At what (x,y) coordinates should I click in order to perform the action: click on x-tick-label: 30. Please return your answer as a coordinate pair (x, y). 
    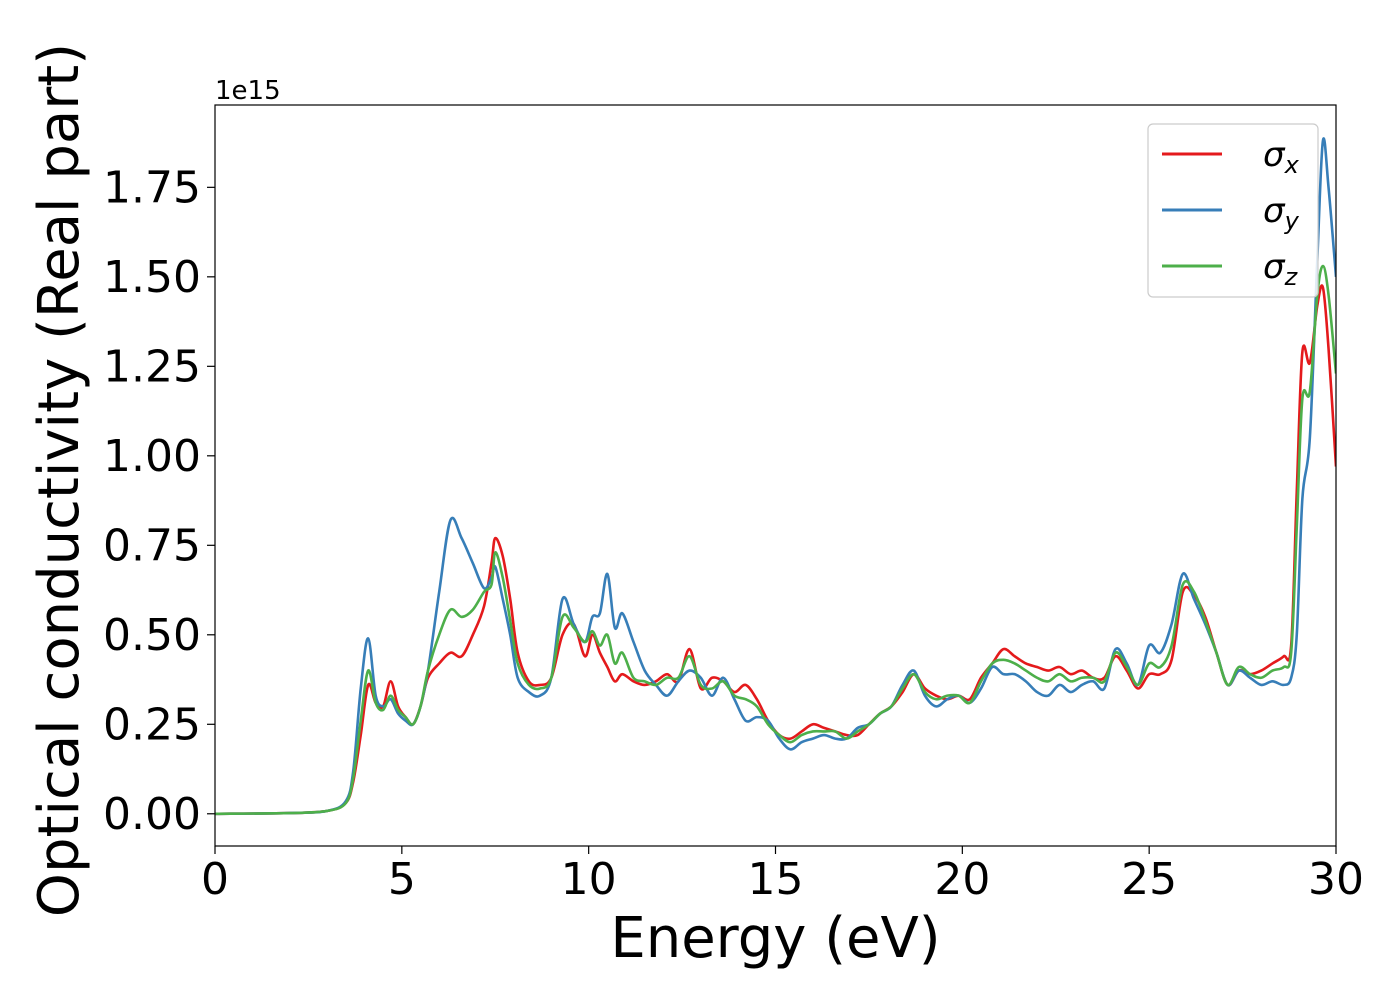
    Looking at the image, I should click on (1336, 879).